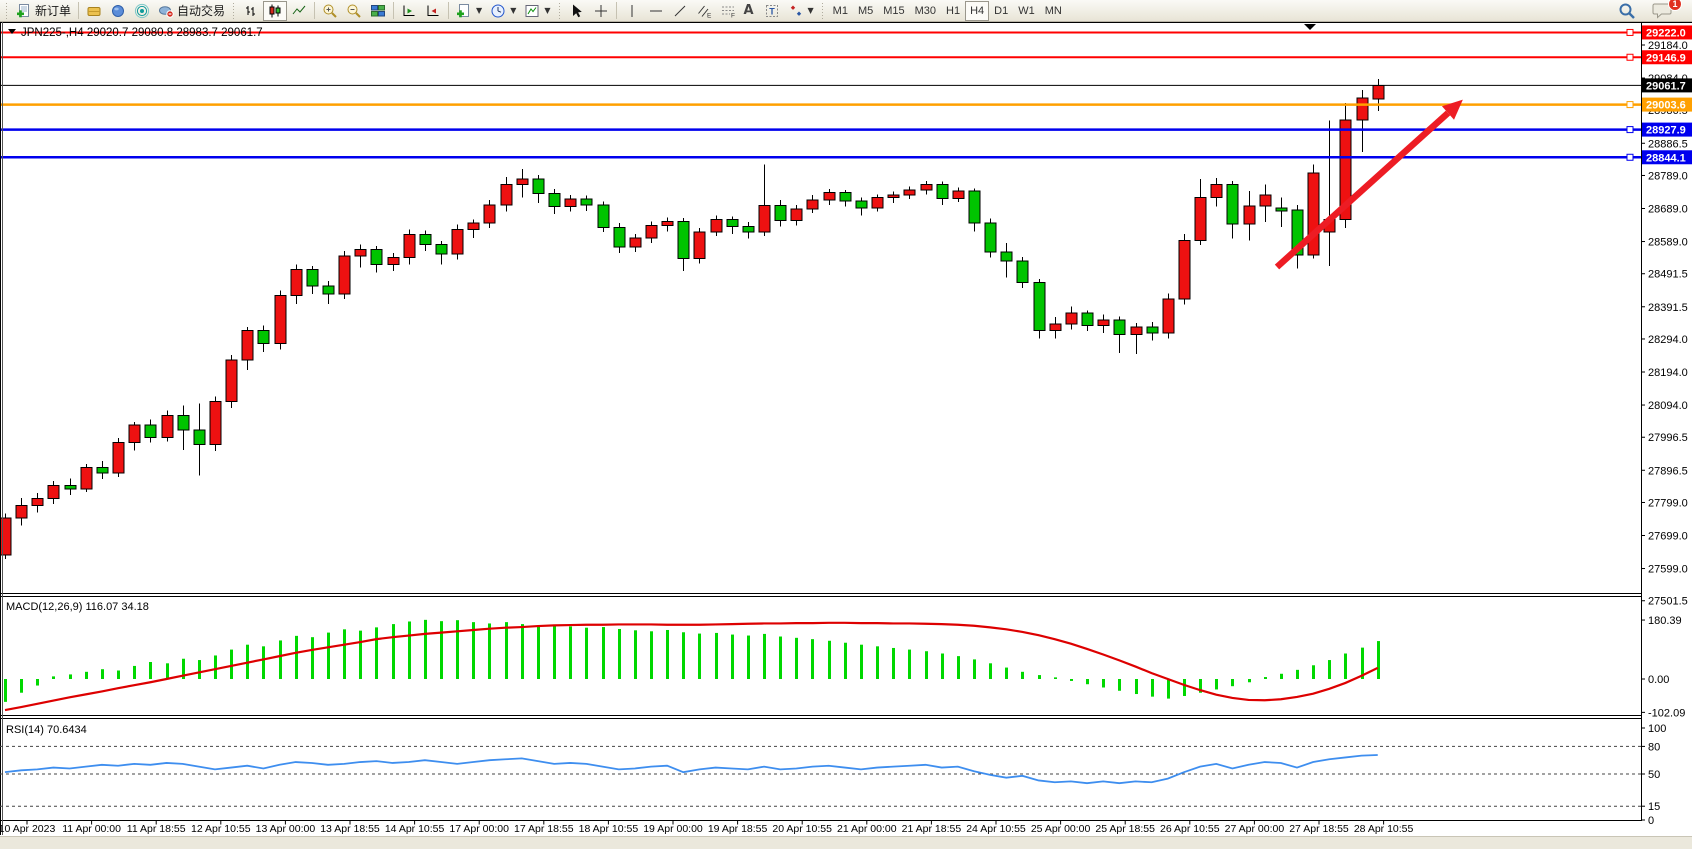 Image resolution: width=1692 pixels, height=849 pixels. I want to click on clock-icon, so click(498, 10).